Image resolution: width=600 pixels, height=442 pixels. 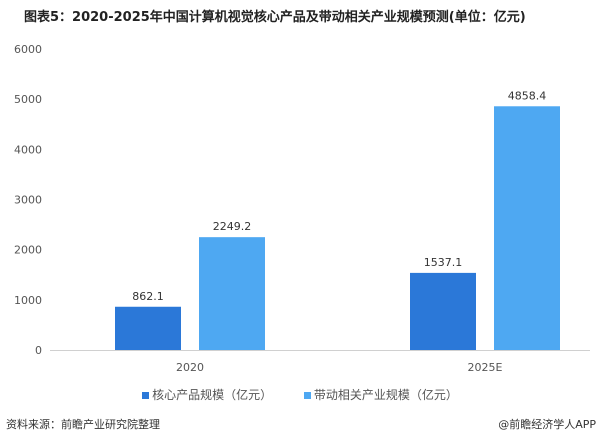 What do you see at coordinates (300, 394) in the screenshot?
I see `legend: 核心产品规模（亿元） 带动相关产业规模（亿元）` at bounding box center [300, 394].